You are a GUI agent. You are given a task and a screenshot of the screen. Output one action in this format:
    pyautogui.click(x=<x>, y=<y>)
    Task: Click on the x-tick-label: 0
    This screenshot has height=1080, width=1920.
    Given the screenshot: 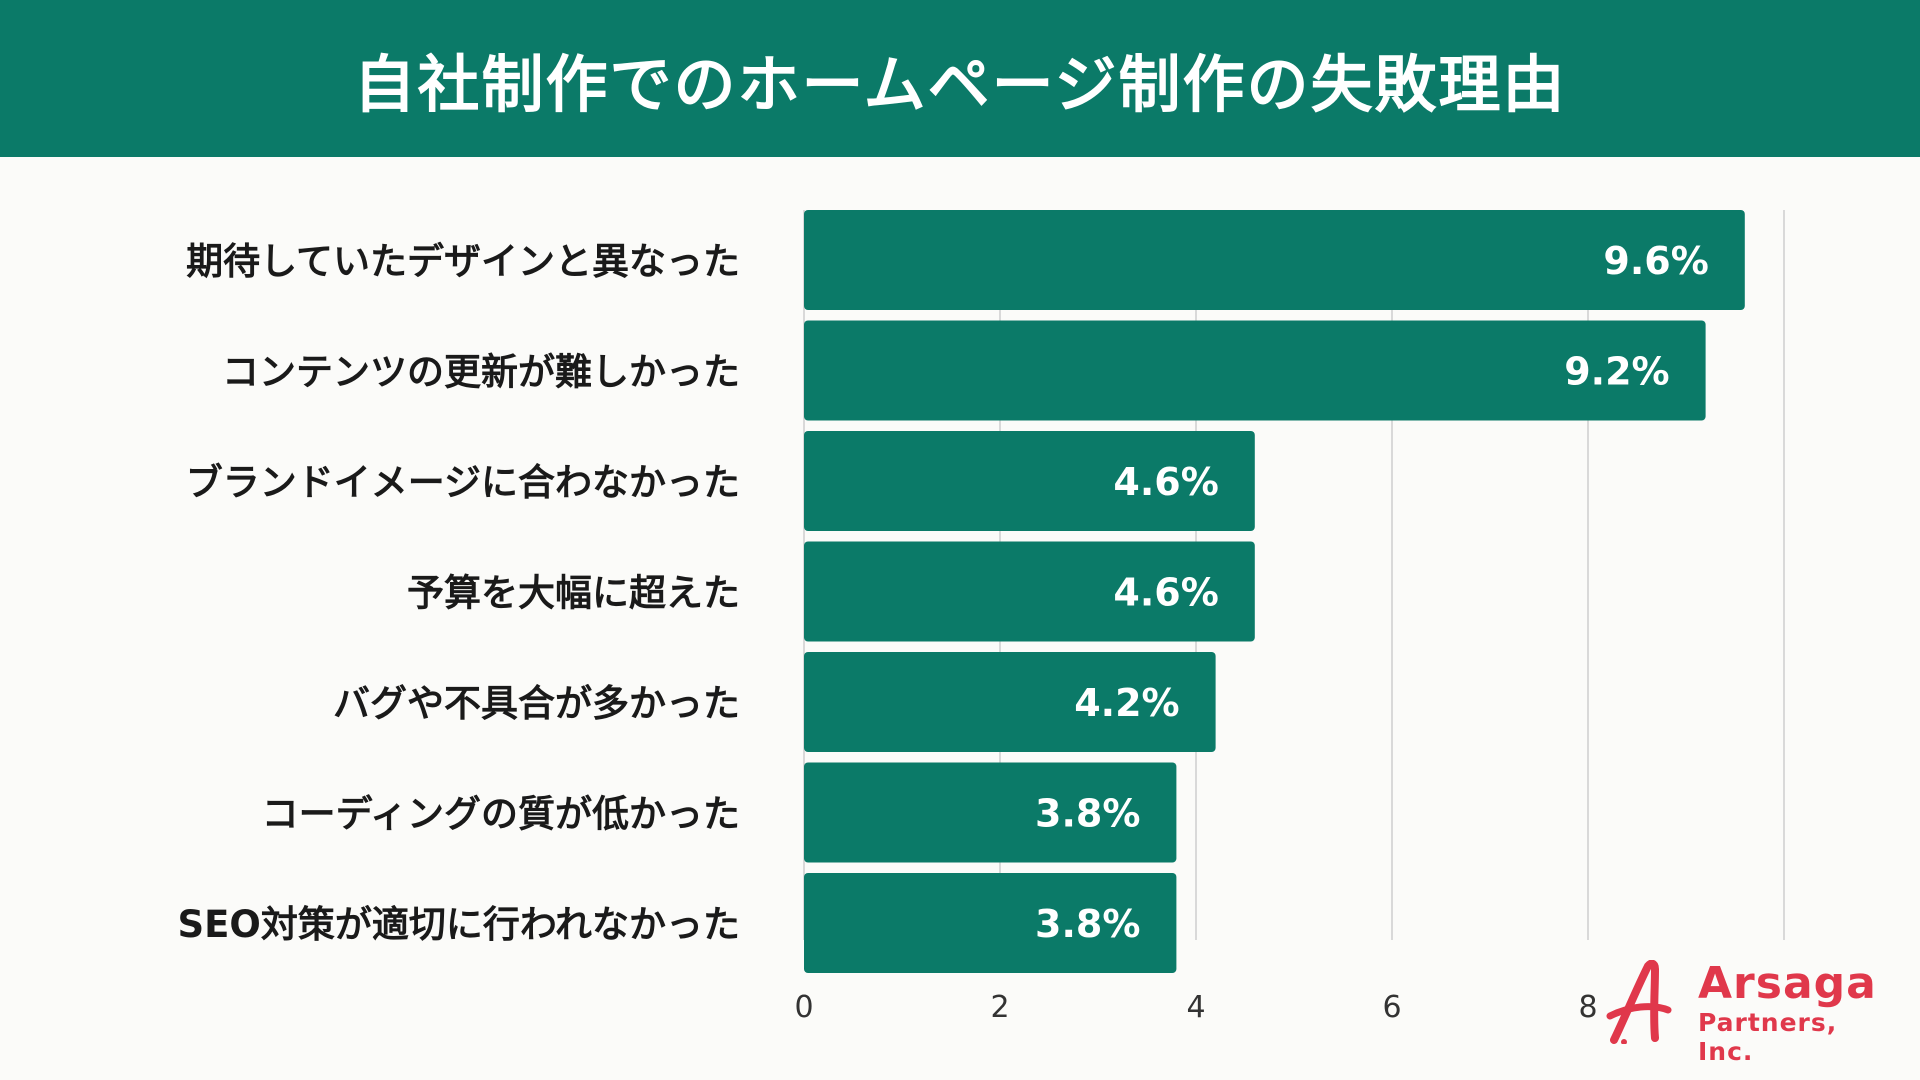 What is the action you would take?
    pyautogui.click(x=803, y=1007)
    